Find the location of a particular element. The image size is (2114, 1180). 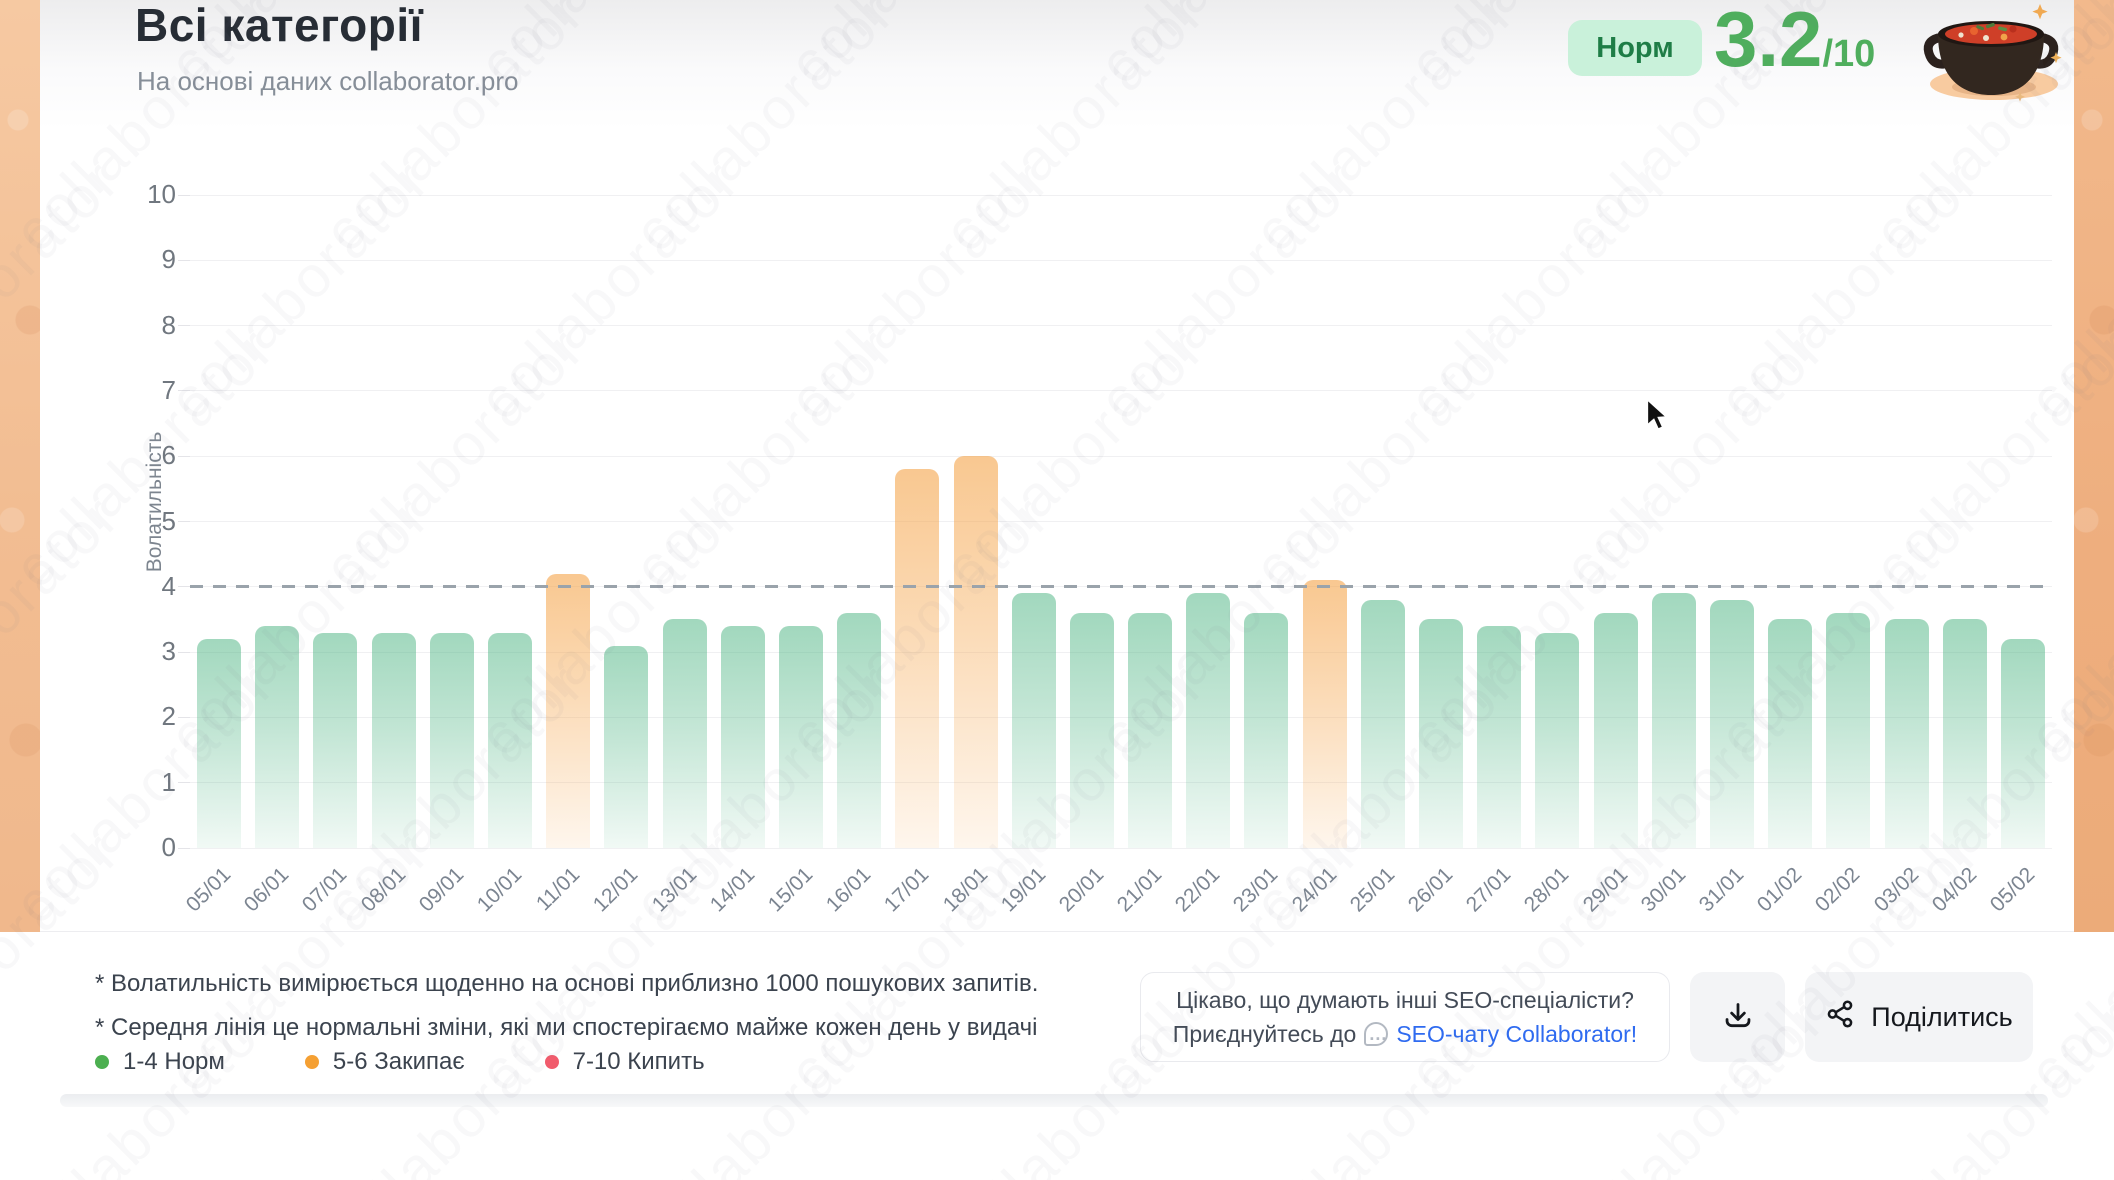

mouse-cursor is located at coordinates (1659, 417).